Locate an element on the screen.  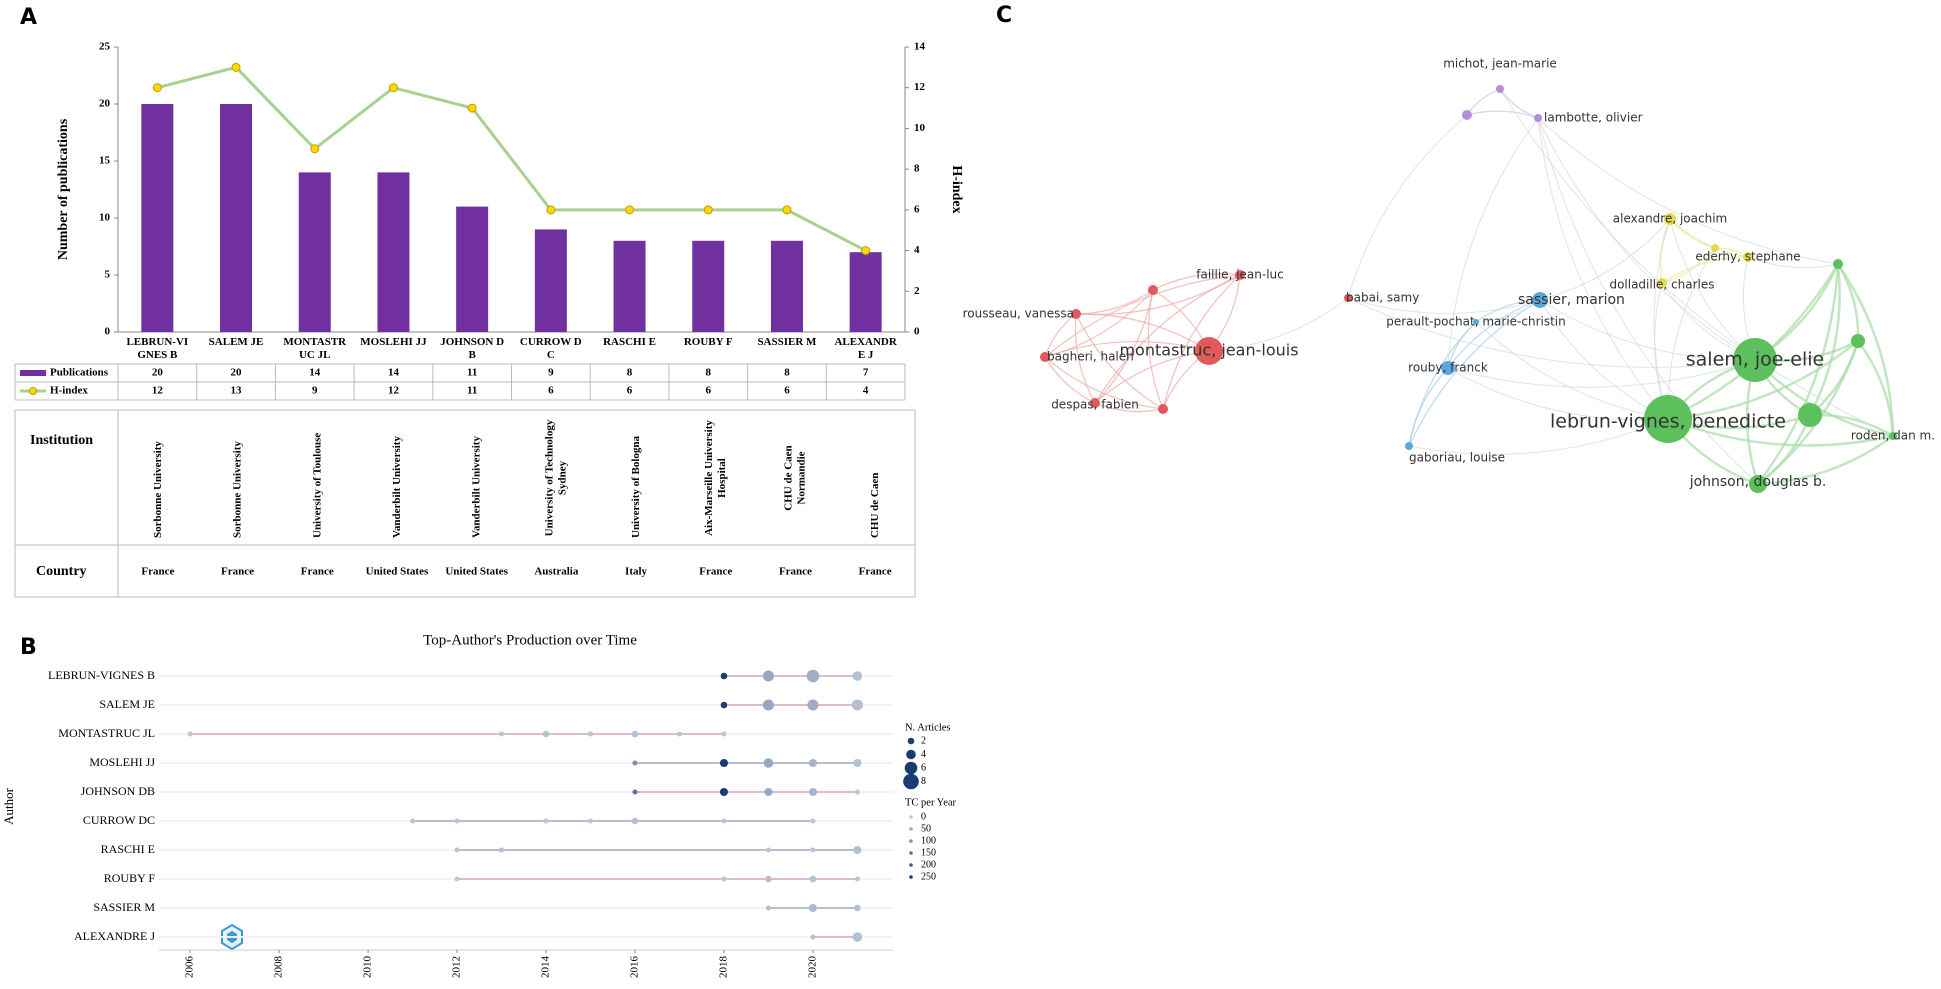
institution-box: University of Technology Sydney is located at coordinates (555, 478).